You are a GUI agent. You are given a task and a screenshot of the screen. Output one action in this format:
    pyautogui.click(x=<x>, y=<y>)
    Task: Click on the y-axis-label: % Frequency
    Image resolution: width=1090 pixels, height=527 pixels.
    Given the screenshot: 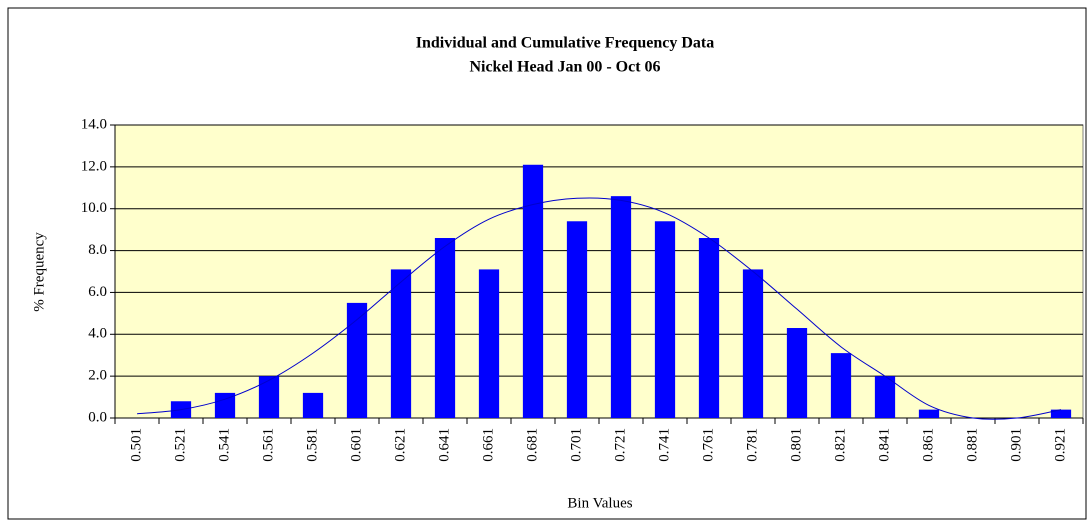 What is the action you would take?
    pyautogui.click(x=39, y=272)
    